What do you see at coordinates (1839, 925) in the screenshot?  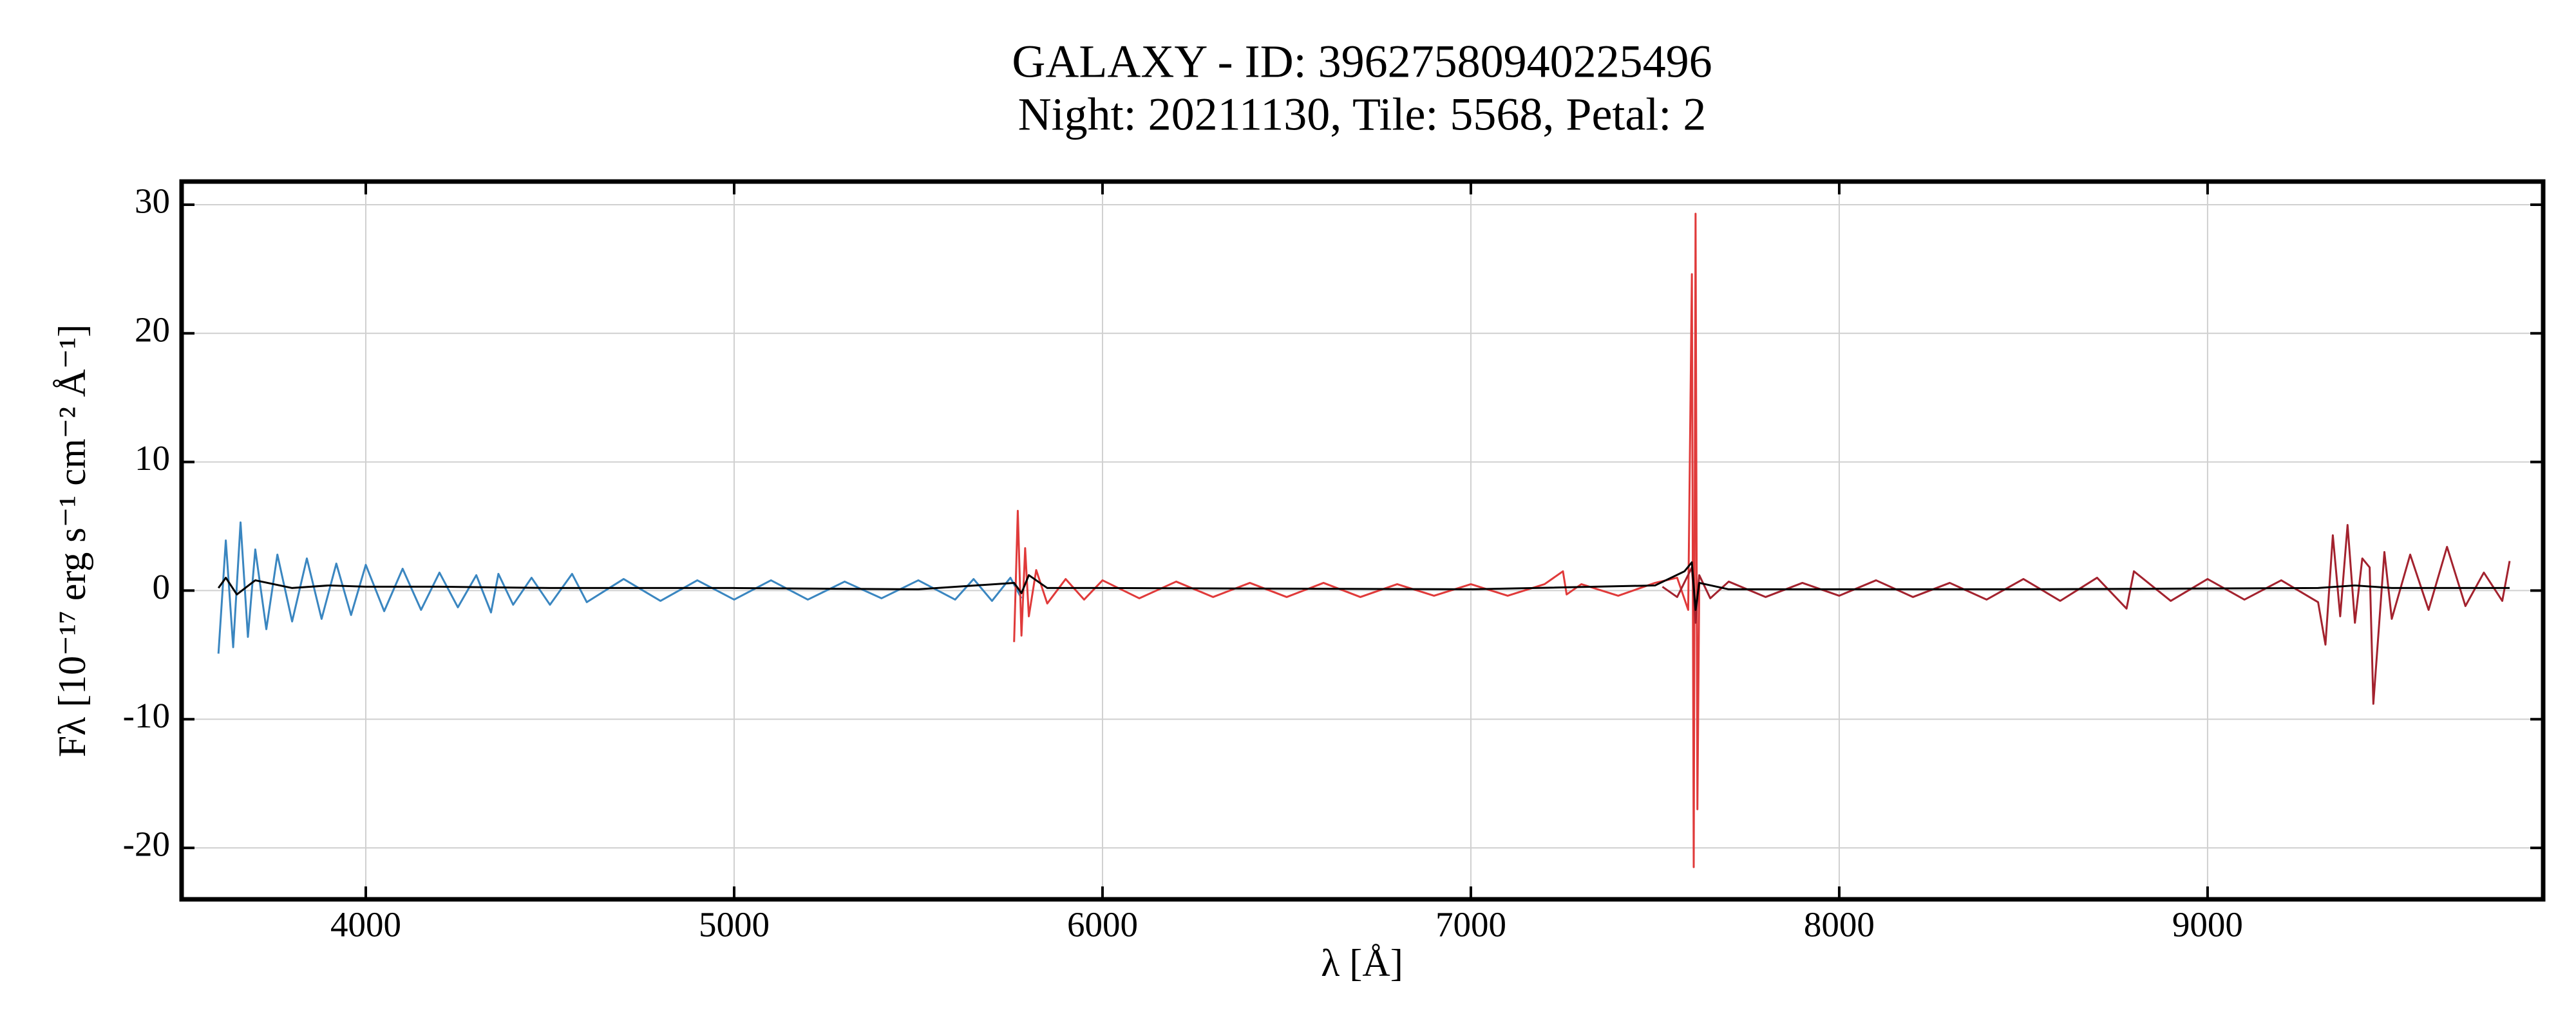 I see `x-tick-label: 8000` at bounding box center [1839, 925].